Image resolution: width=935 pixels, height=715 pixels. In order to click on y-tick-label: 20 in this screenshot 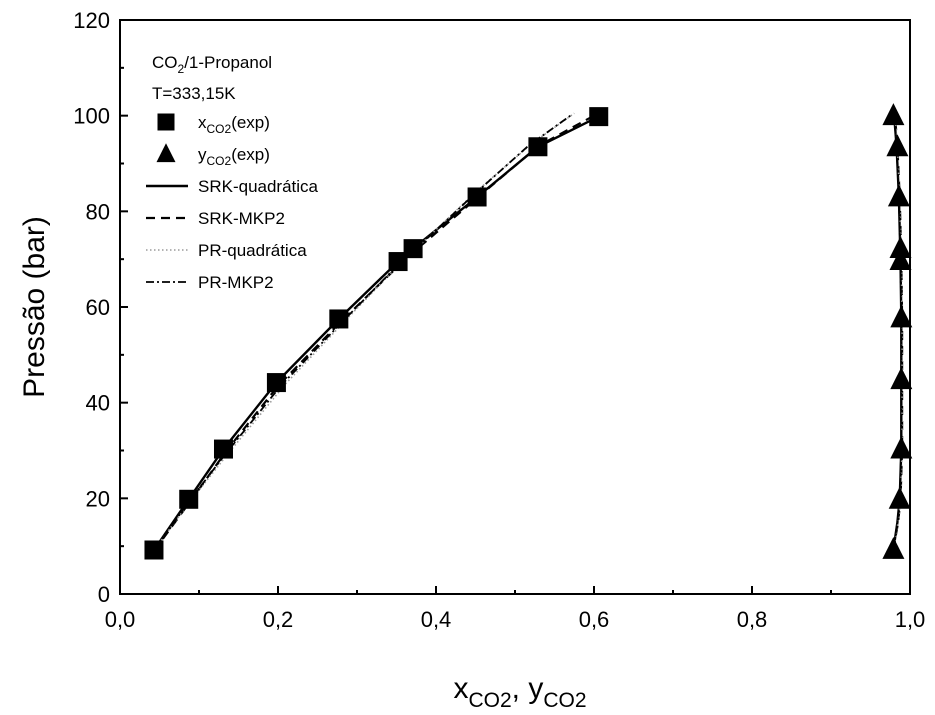, I will do `click(98, 498)`.